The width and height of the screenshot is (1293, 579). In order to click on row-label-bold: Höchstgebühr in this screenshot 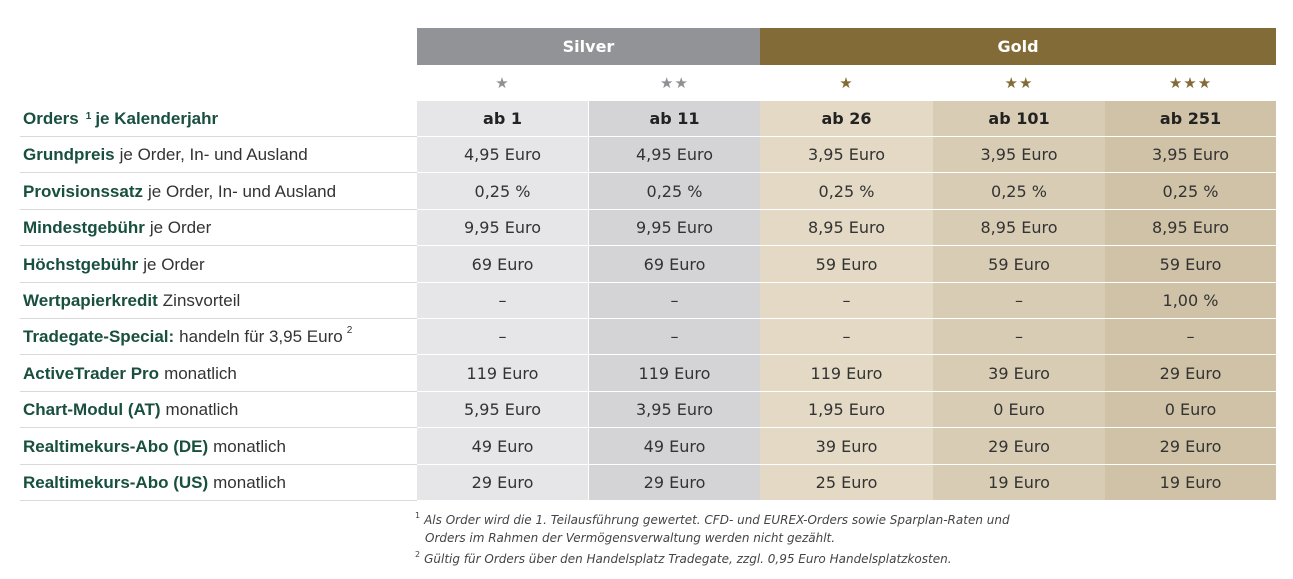, I will do `click(81, 264)`.